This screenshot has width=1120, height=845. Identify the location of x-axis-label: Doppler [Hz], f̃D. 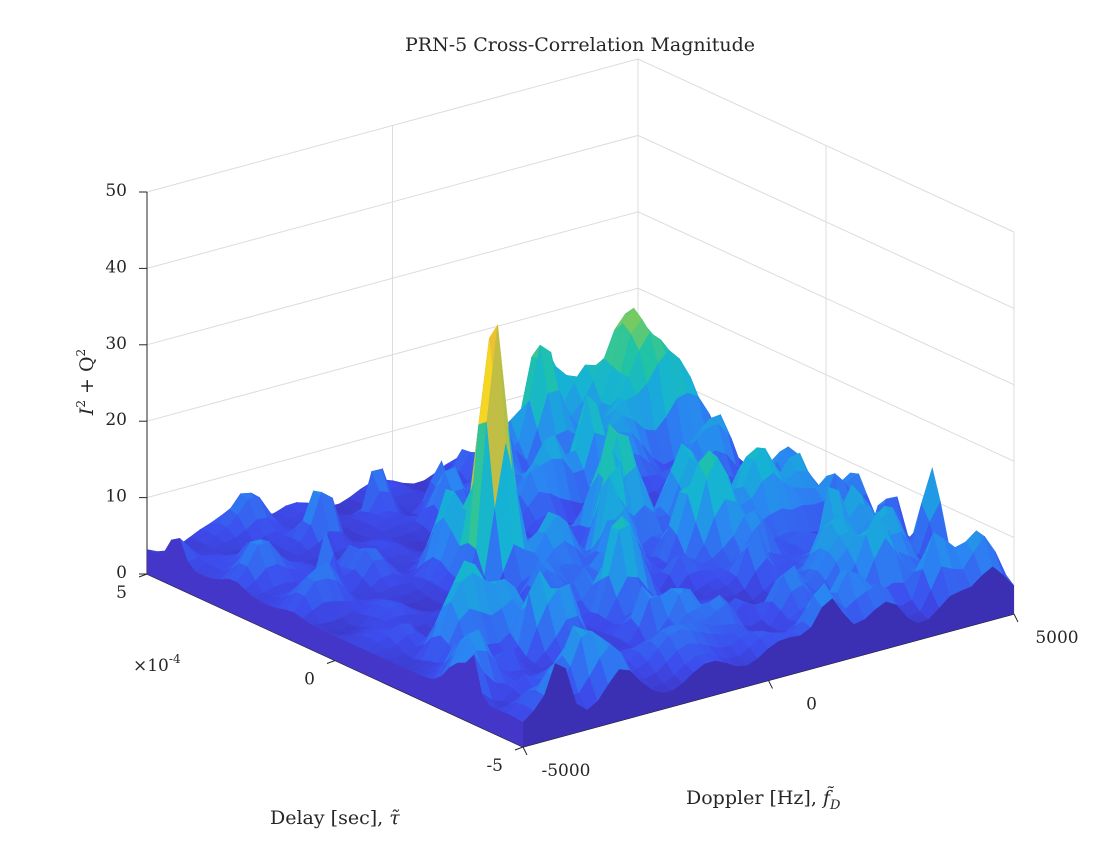
(763, 799).